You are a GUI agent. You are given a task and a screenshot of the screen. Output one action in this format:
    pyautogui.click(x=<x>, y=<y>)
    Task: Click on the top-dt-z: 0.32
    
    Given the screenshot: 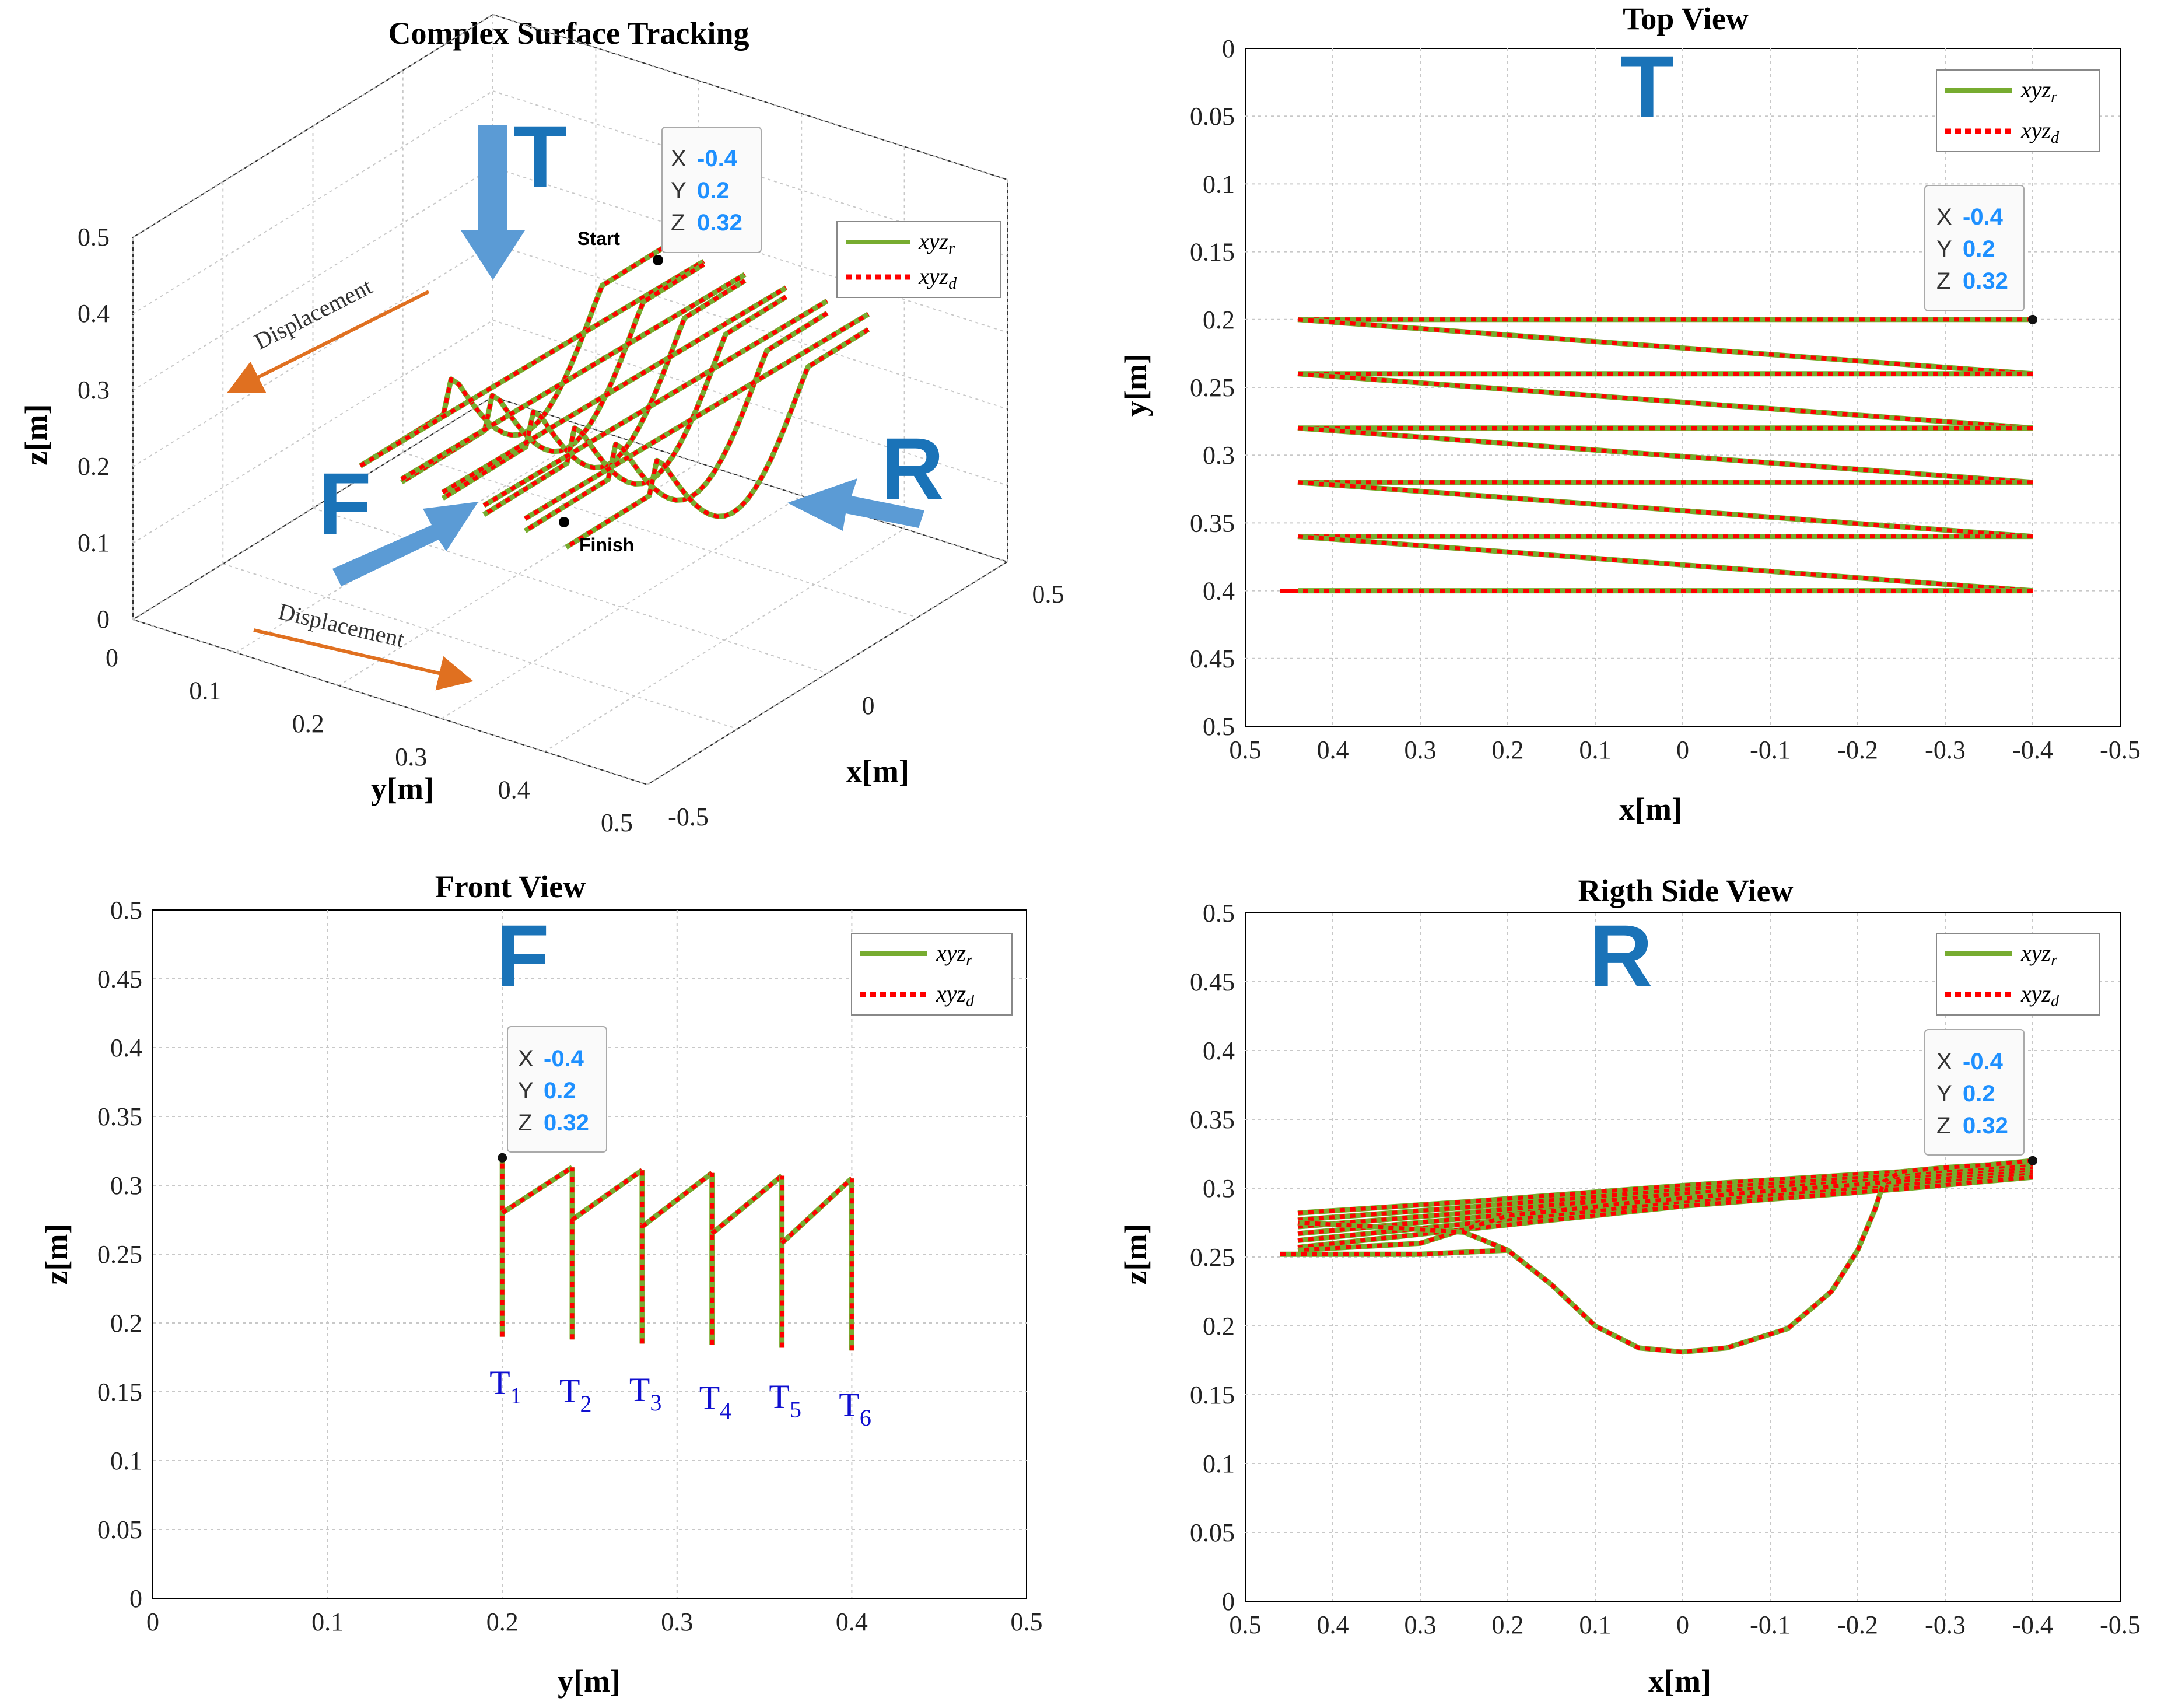 What is the action you would take?
    pyautogui.click(x=1985, y=281)
    